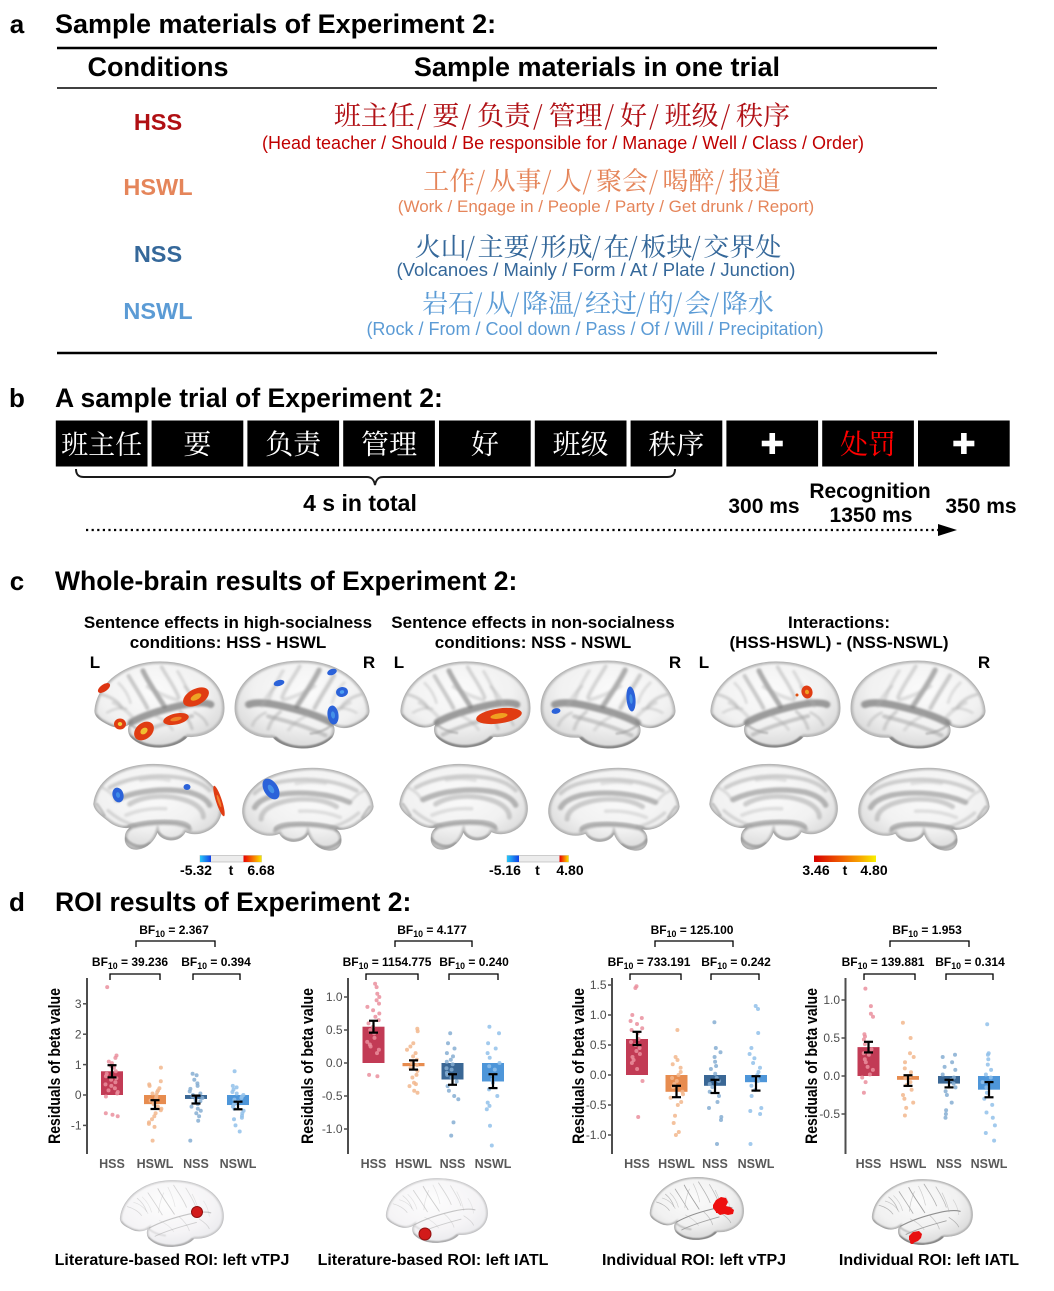 The image size is (1054, 1291). What do you see at coordinates (597, 67) in the screenshot?
I see `svg-text: Sample materials in one trial` at bounding box center [597, 67].